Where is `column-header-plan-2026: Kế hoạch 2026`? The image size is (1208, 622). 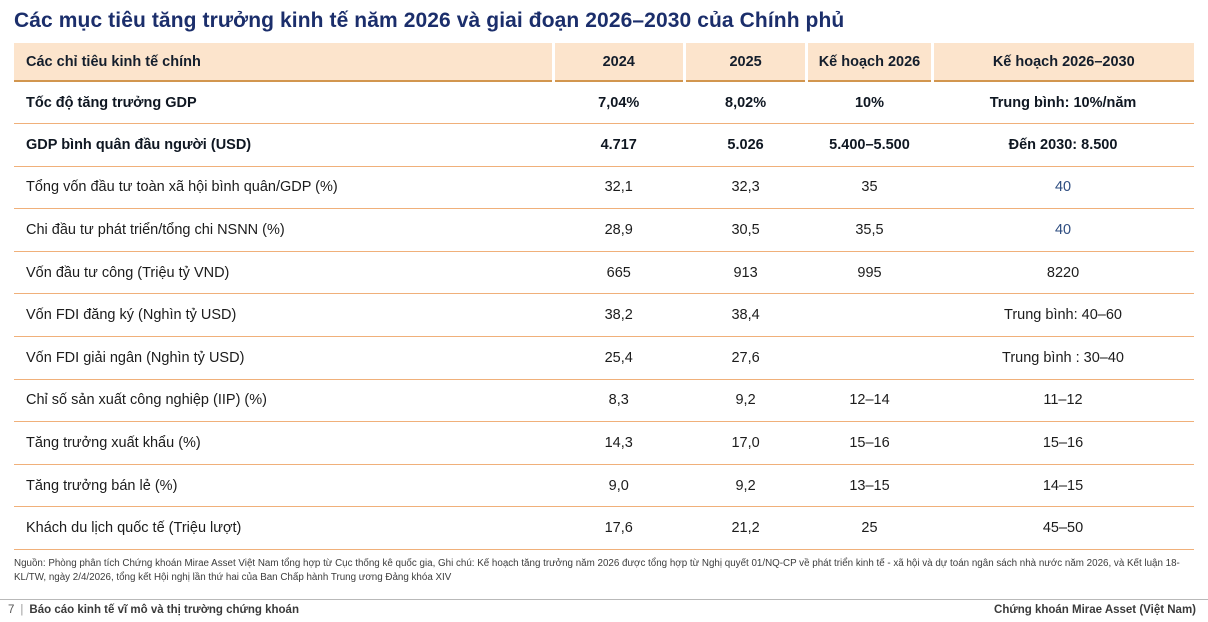
column-header-plan-2026: Kế hoạch 2026 is located at coordinates (869, 62).